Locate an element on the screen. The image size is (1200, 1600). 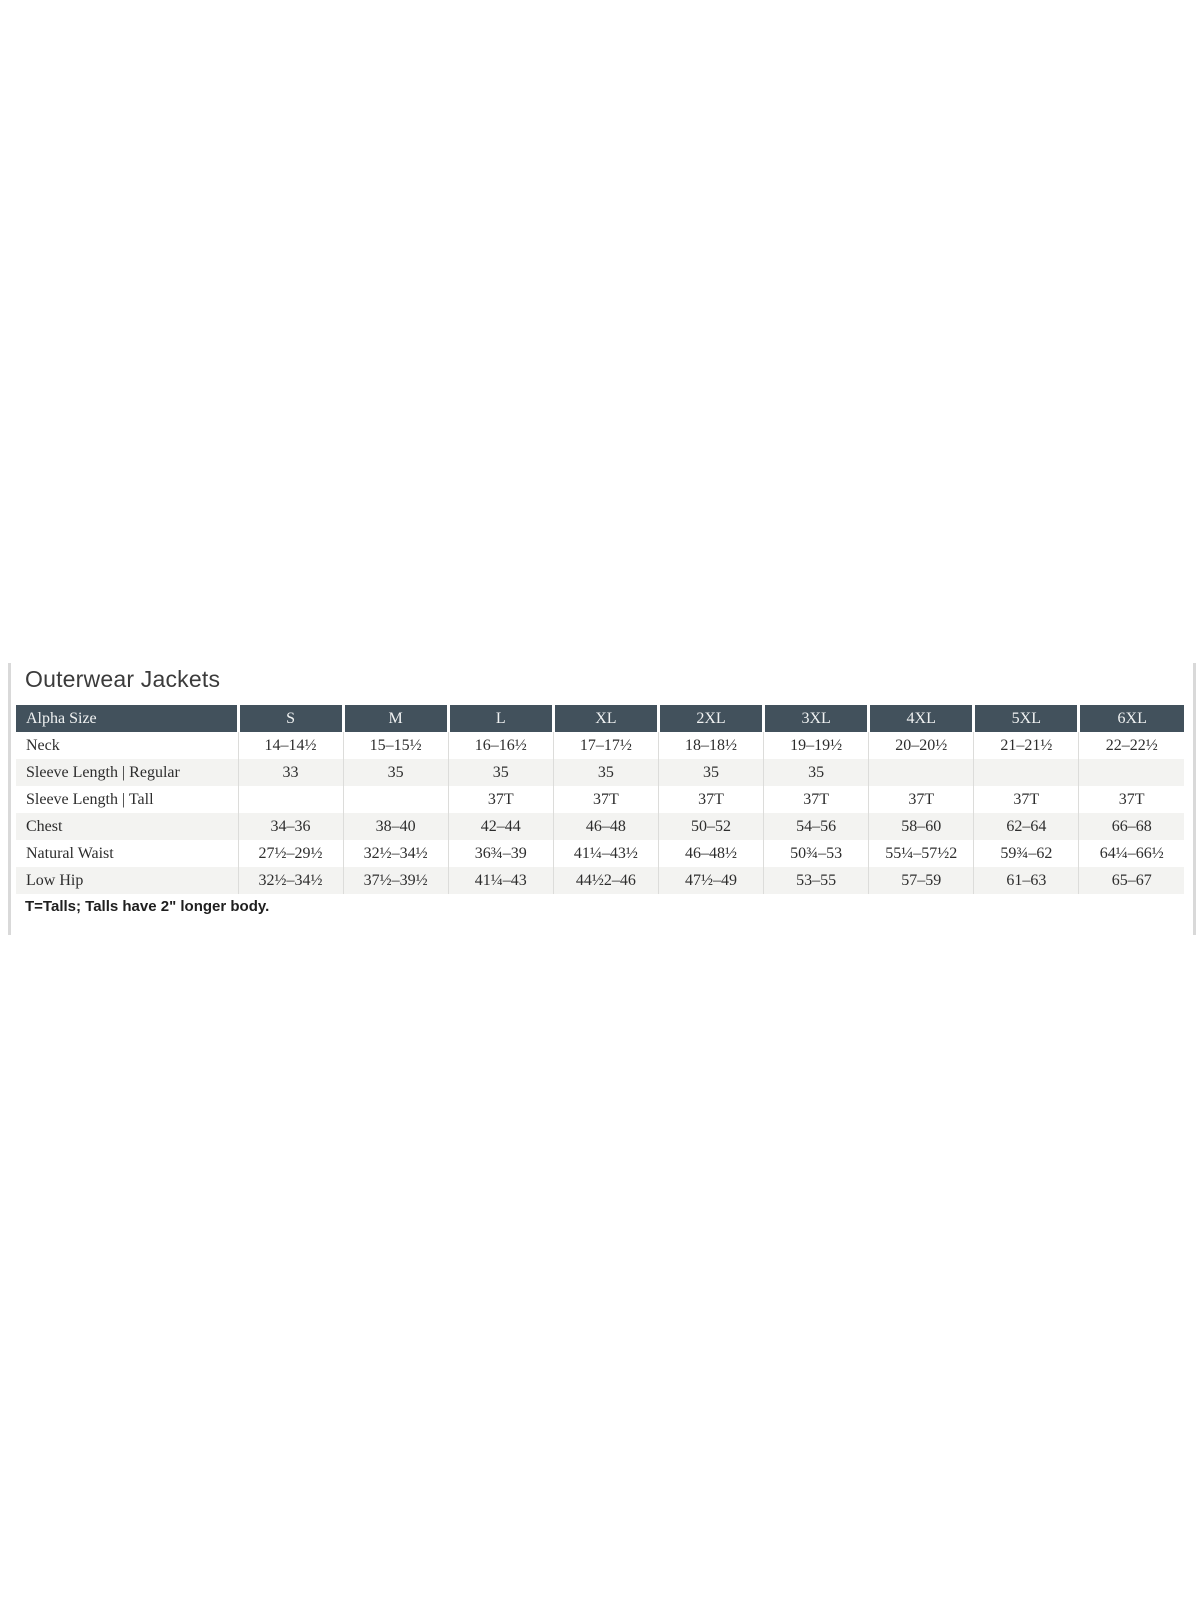
size-value-cell: 54–56 is located at coordinates (816, 826).